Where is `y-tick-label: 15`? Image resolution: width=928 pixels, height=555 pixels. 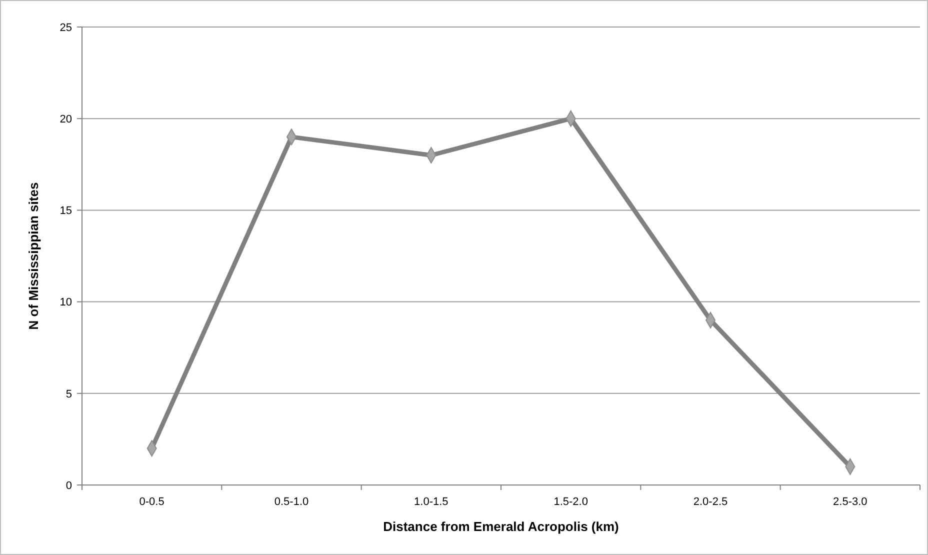 y-tick-label: 15 is located at coordinates (66, 211).